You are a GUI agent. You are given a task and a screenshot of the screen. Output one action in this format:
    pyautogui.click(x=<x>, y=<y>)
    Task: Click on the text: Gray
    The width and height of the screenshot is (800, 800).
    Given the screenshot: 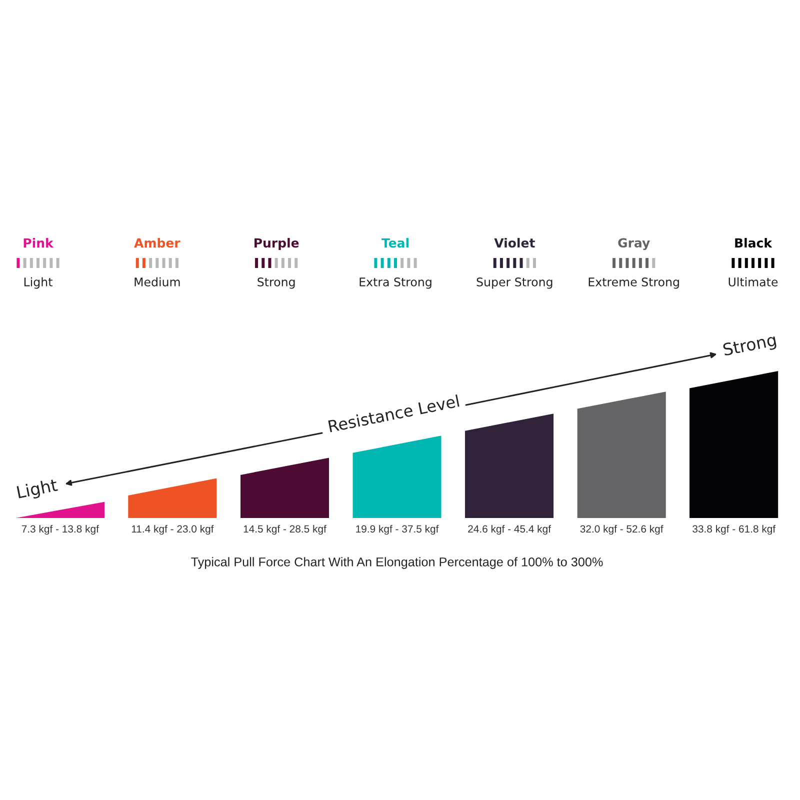 What is the action you would take?
    pyautogui.click(x=634, y=244)
    